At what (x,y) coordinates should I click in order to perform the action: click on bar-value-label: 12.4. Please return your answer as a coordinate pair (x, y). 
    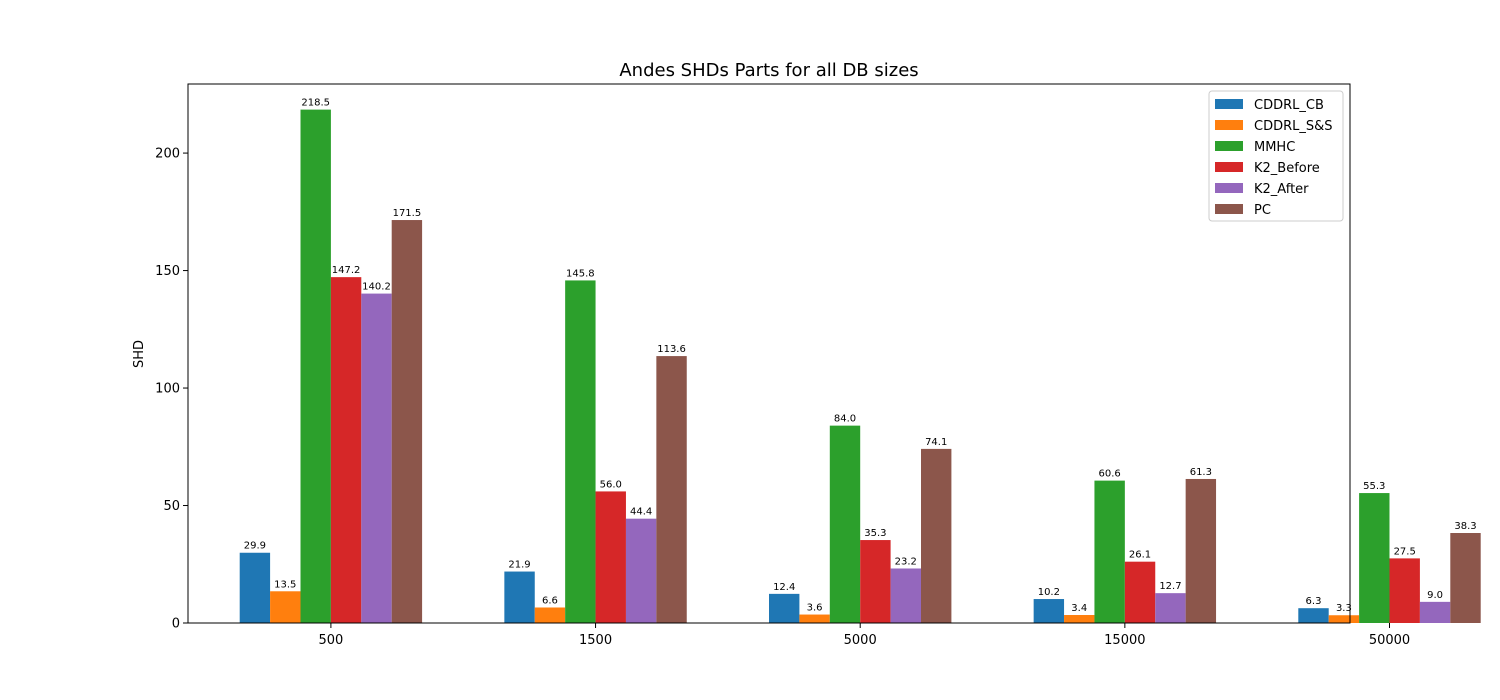
    Looking at the image, I should click on (784, 587).